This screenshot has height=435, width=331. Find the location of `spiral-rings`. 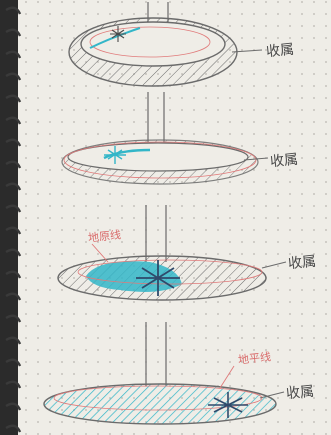

spiral-rings is located at coordinates (13, 219).